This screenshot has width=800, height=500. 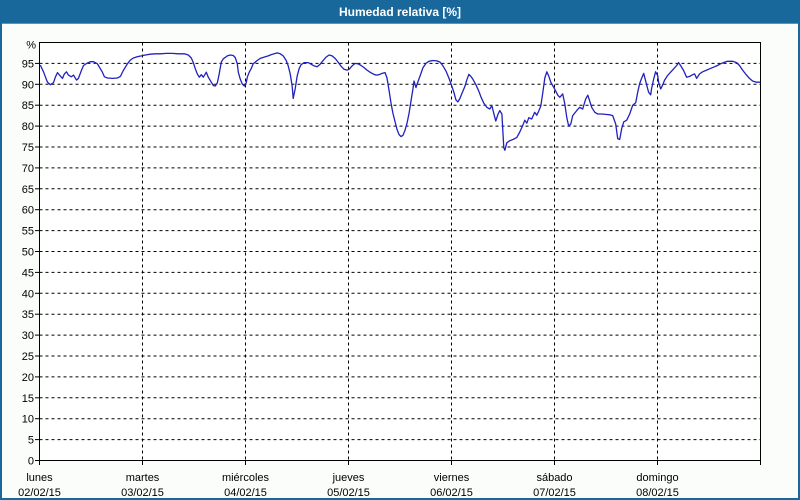 What do you see at coordinates (28, 148) in the screenshot?
I see `y-tick-label: 75` at bounding box center [28, 148].